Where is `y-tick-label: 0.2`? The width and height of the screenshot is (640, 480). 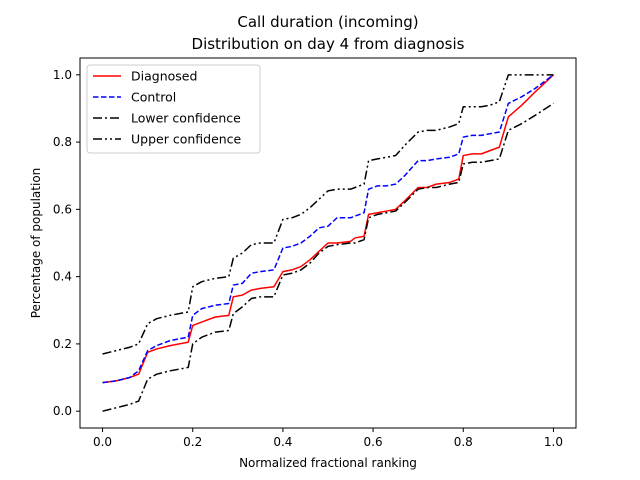 y-tick-label: 0.2 is located at coordinates (62, 344).